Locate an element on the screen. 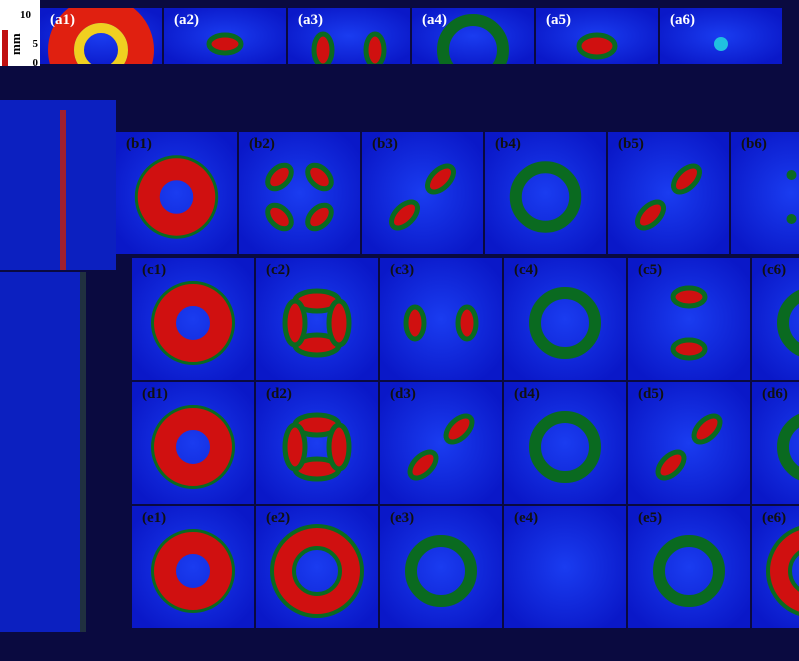  panel-label: (c2) is located at coordinates (278, 270).